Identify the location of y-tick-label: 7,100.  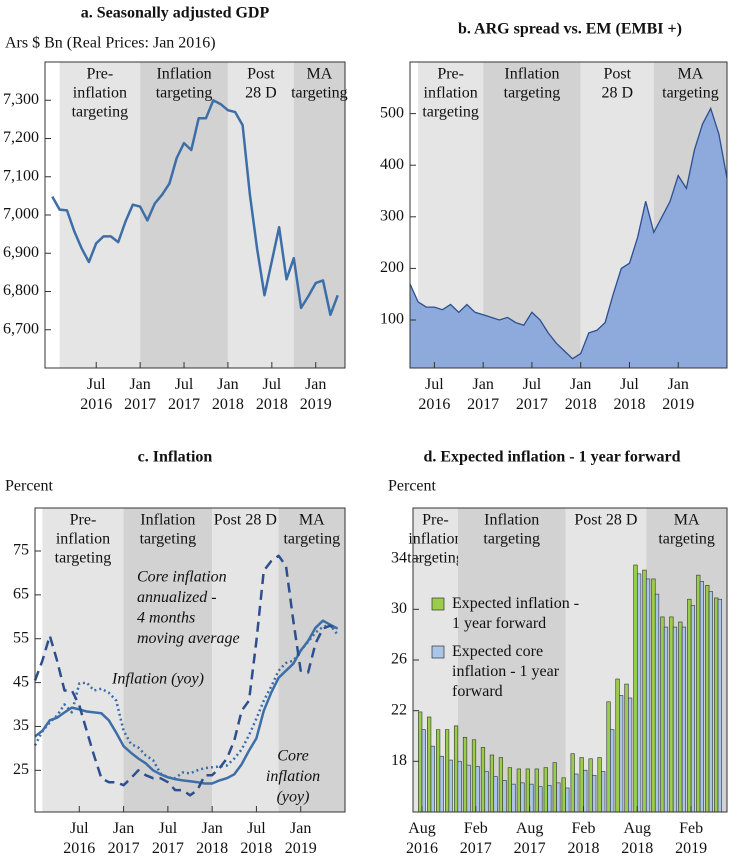
(21, 175).